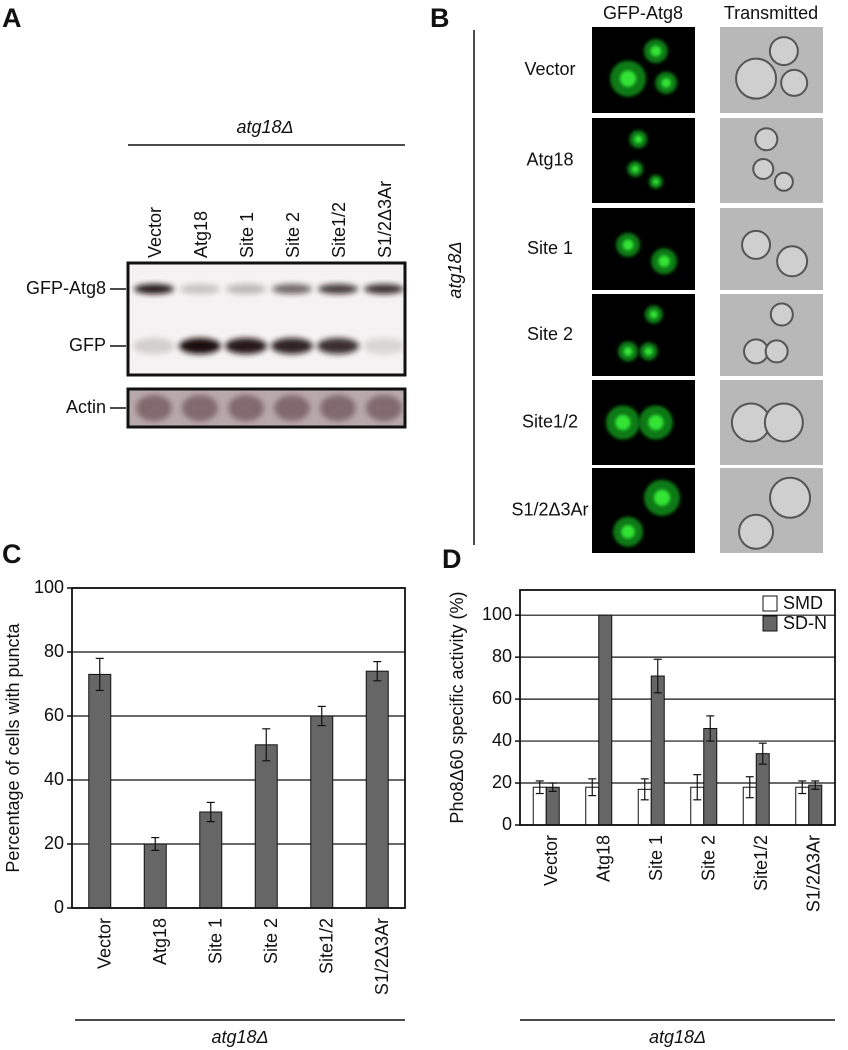 The height and width of the screenshot is (1050, 848). I want to click on y-tick-label: 40, so click(502, 740).